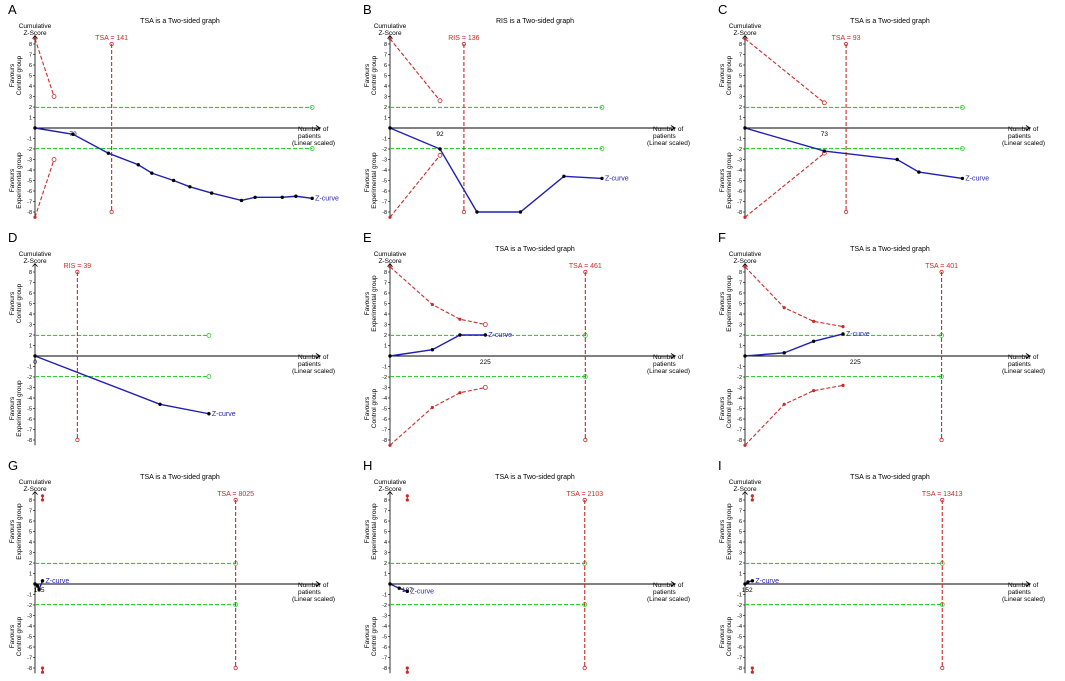  Describe the element at coordinates (673, 356) in the screenshot. I see `x-axis-arrow` at that location.